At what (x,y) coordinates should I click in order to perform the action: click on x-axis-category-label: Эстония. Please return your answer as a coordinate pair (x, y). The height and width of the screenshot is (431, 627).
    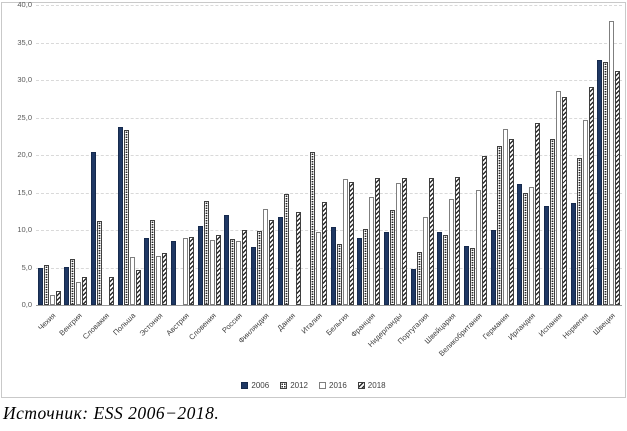
    Looking at the image, I should click on (151, 324).